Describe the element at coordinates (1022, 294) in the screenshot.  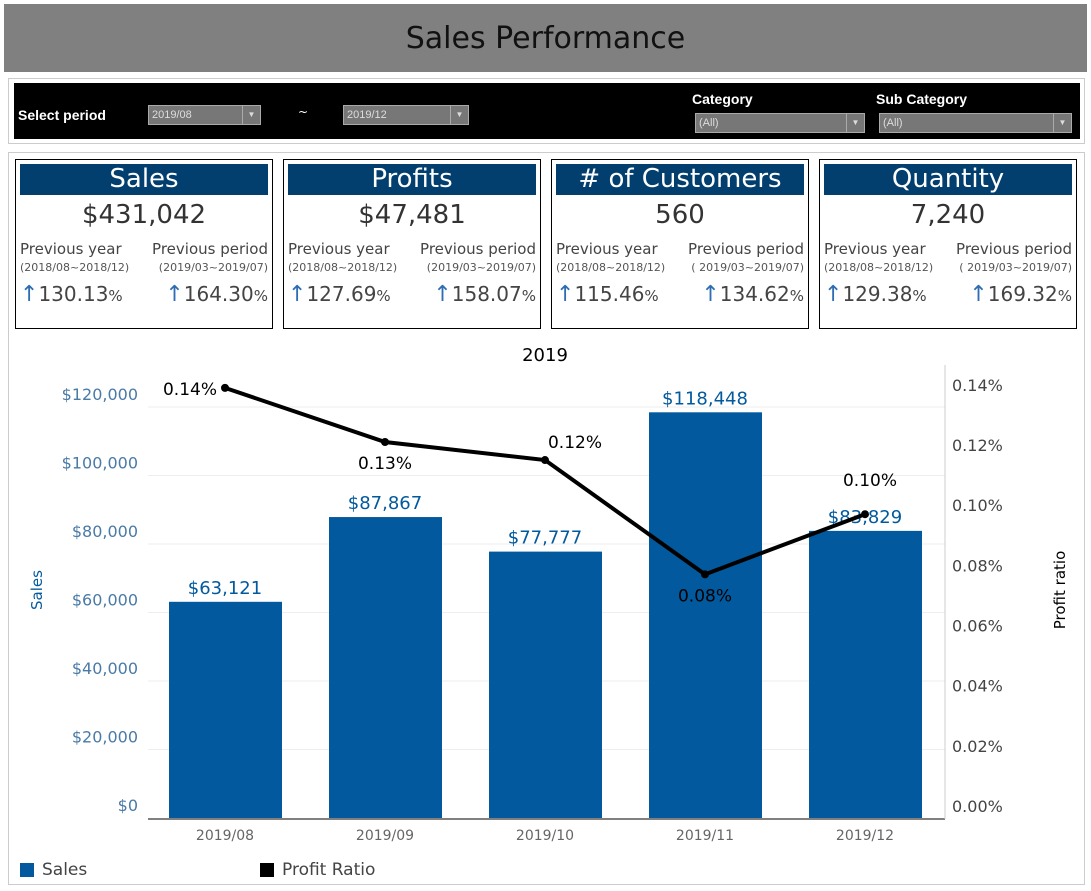
I see `prev-period-pct: 169.32` at that location.